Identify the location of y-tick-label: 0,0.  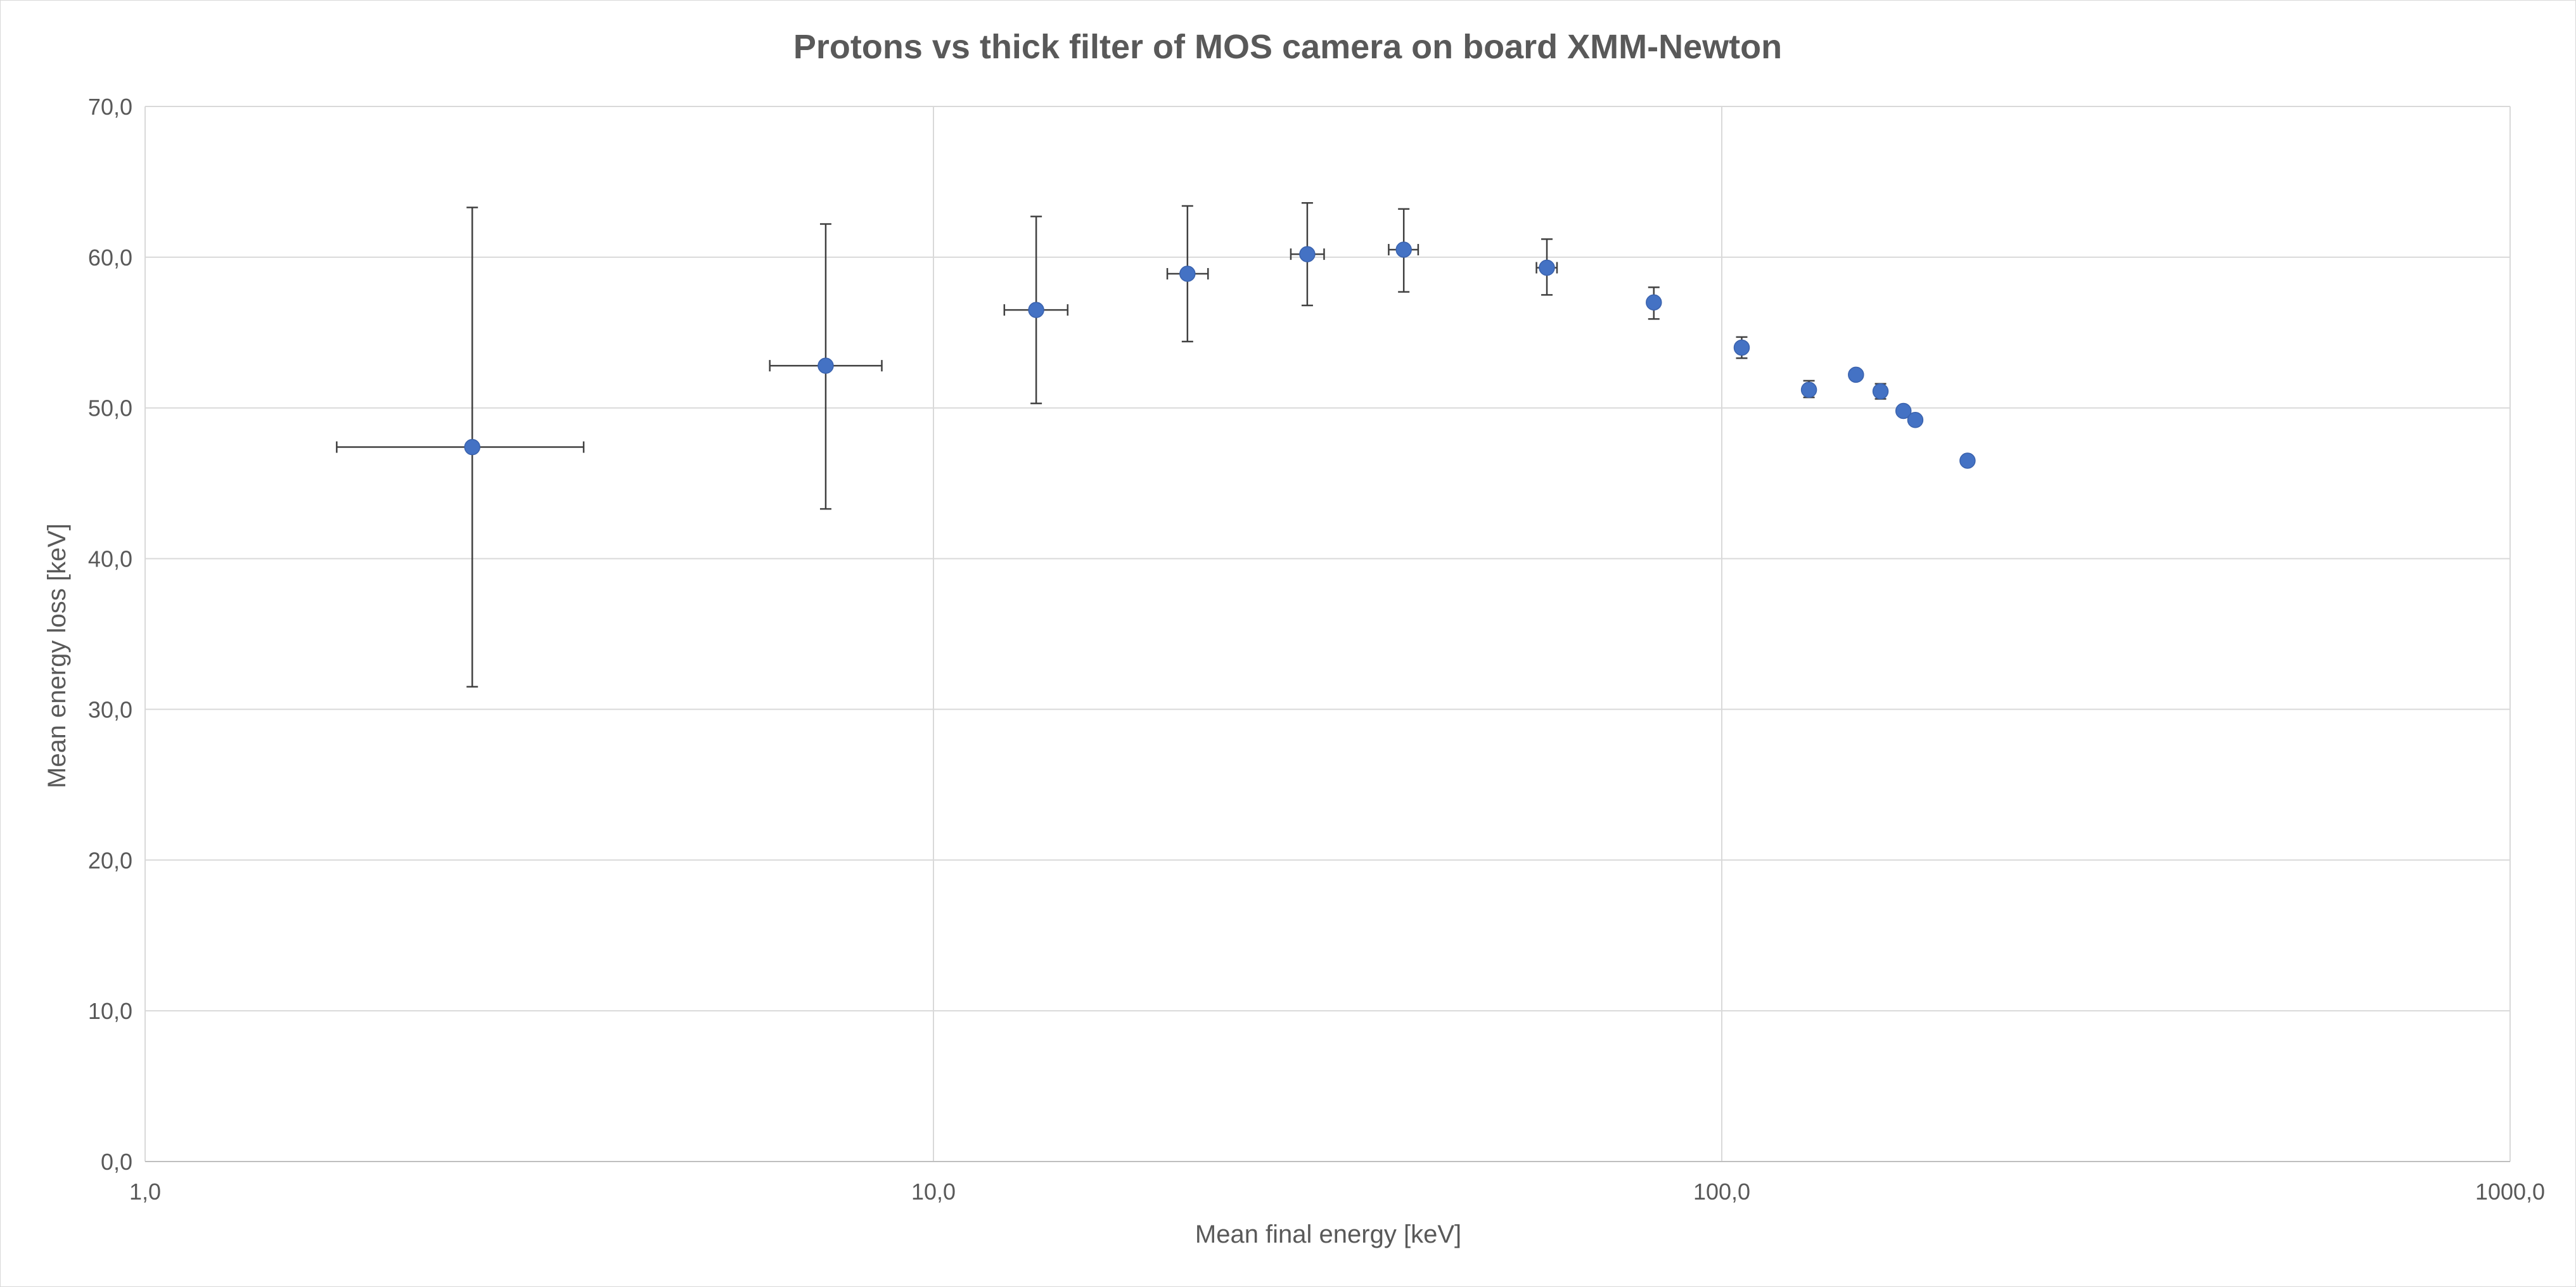
(116, 1162).